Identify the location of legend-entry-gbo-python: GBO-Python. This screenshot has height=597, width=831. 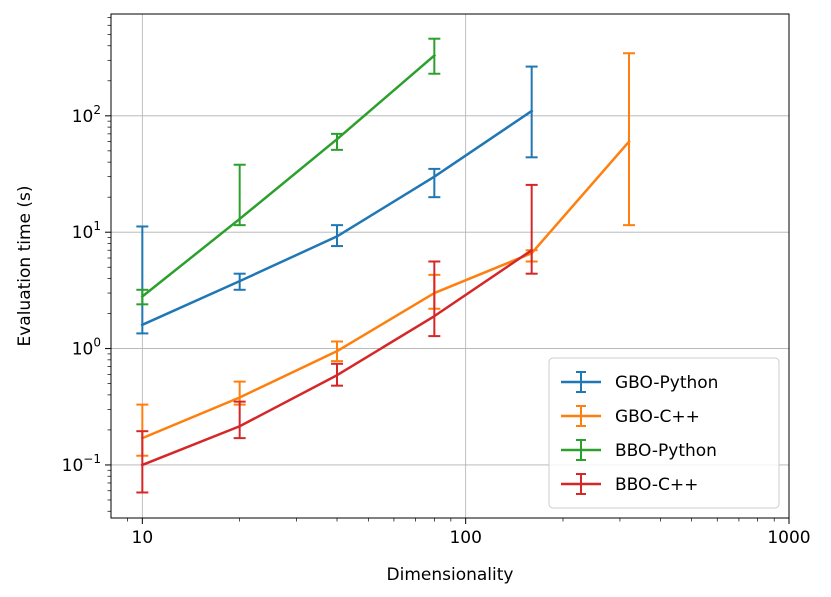
(639, 382).